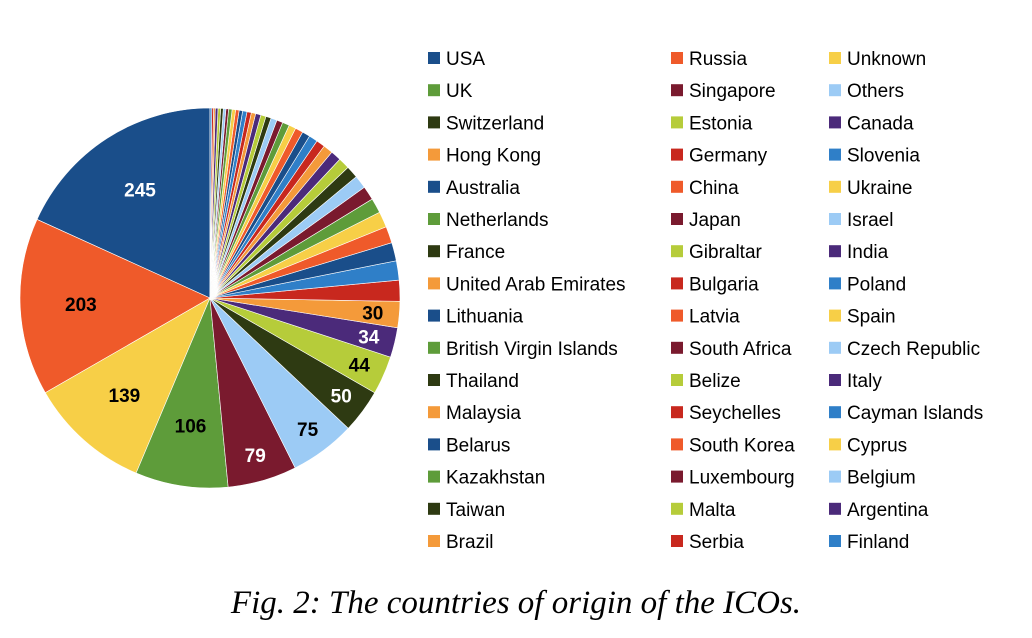 The width and height of the screenshot is (1032, 638). Describe the element at coordinates (434, 283) in the screenshot. I see `legend-swatch-united-arab-emirates` at that location.